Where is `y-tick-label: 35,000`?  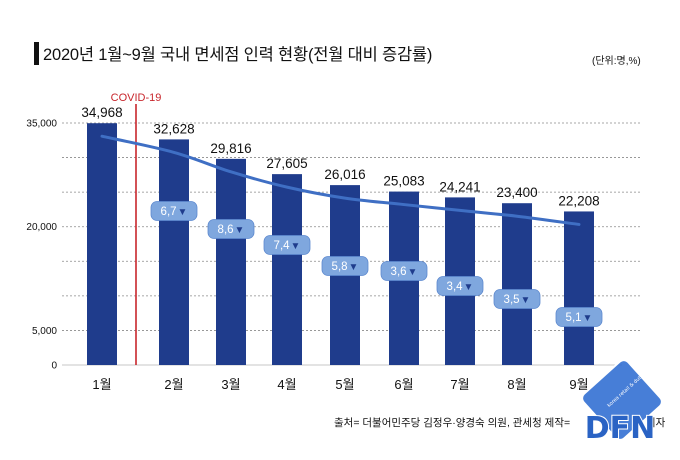
y-tick-label: 35,000 is located at coordinates (41, 124).